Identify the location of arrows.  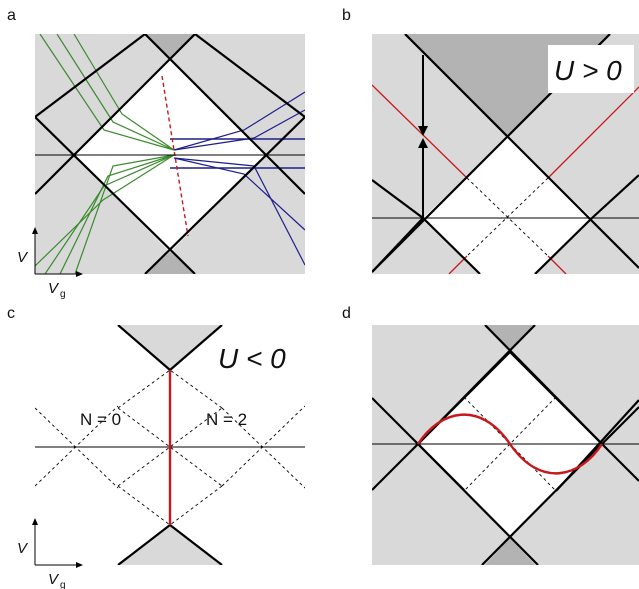
(423, 136).